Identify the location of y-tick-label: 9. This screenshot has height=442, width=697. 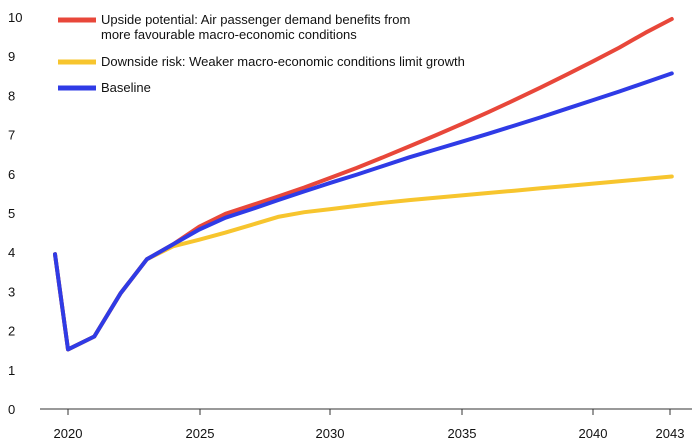
(11, 56).